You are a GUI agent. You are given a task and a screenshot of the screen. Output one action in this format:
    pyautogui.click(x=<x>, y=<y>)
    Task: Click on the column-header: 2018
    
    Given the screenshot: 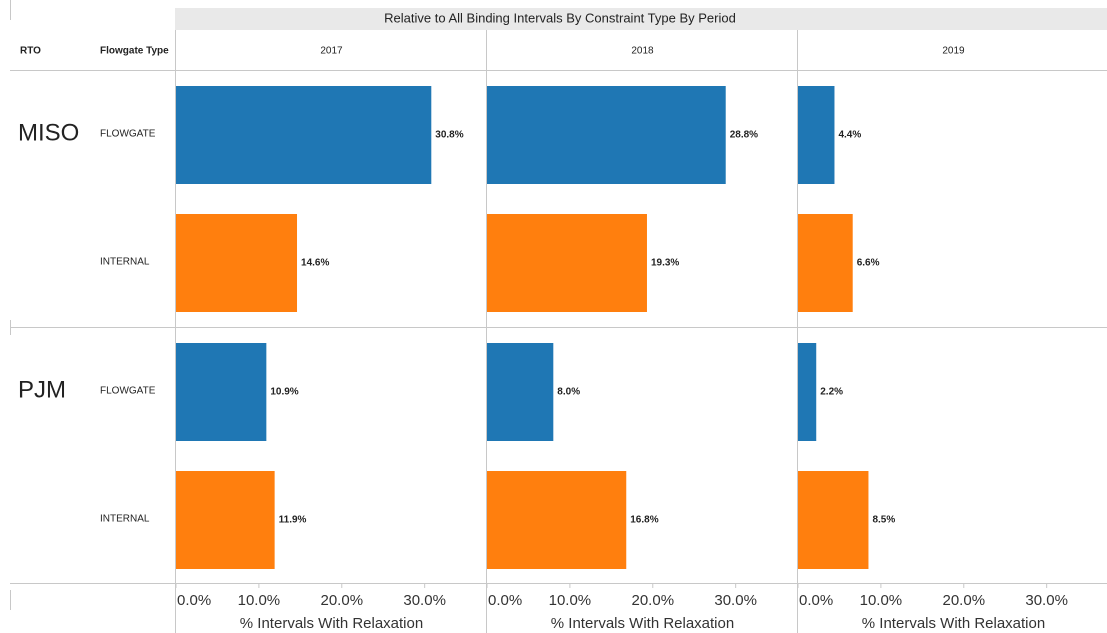 What is the action you would take?
    pyautogui.click(x=642, y=51)
    